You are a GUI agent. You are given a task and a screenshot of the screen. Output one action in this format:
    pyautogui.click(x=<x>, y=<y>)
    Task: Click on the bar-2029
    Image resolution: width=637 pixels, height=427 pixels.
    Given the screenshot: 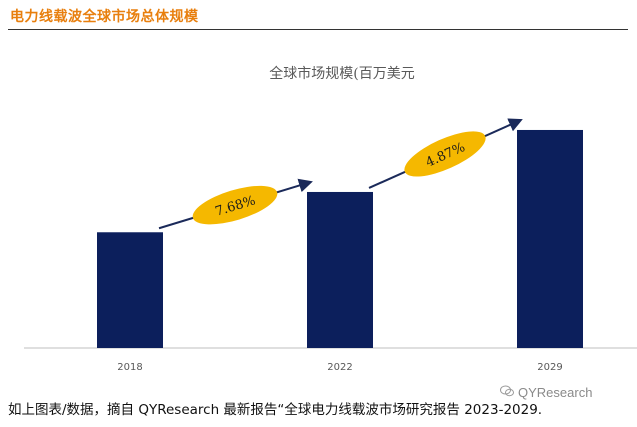 What is the action you would take?
    pyautogui.click(x=550, y=238)
    